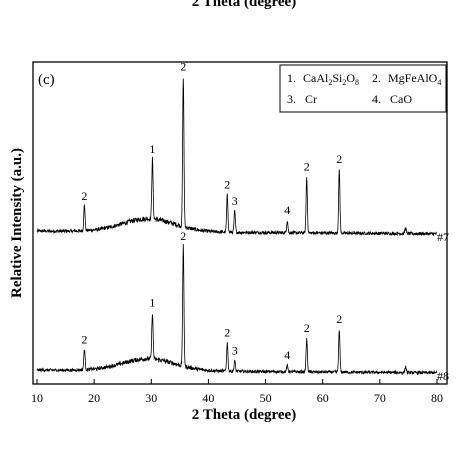 This screenshot has width=474, height=474. I want to click on series-name-label: #7, so click(443, 237).